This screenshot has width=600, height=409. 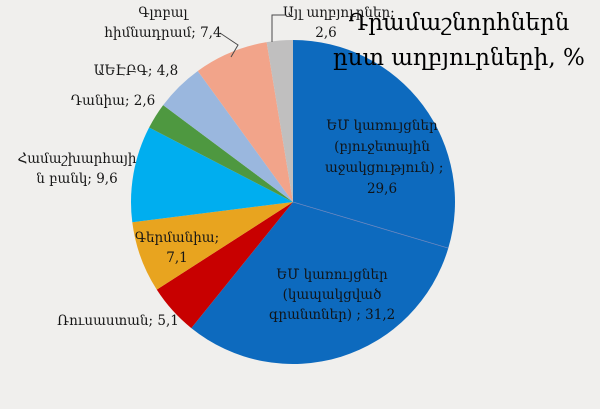 I want to click on slice-label-global-fund: Գլոբալ հիմնադրամ; 7,4, so click(x=163, y=23).